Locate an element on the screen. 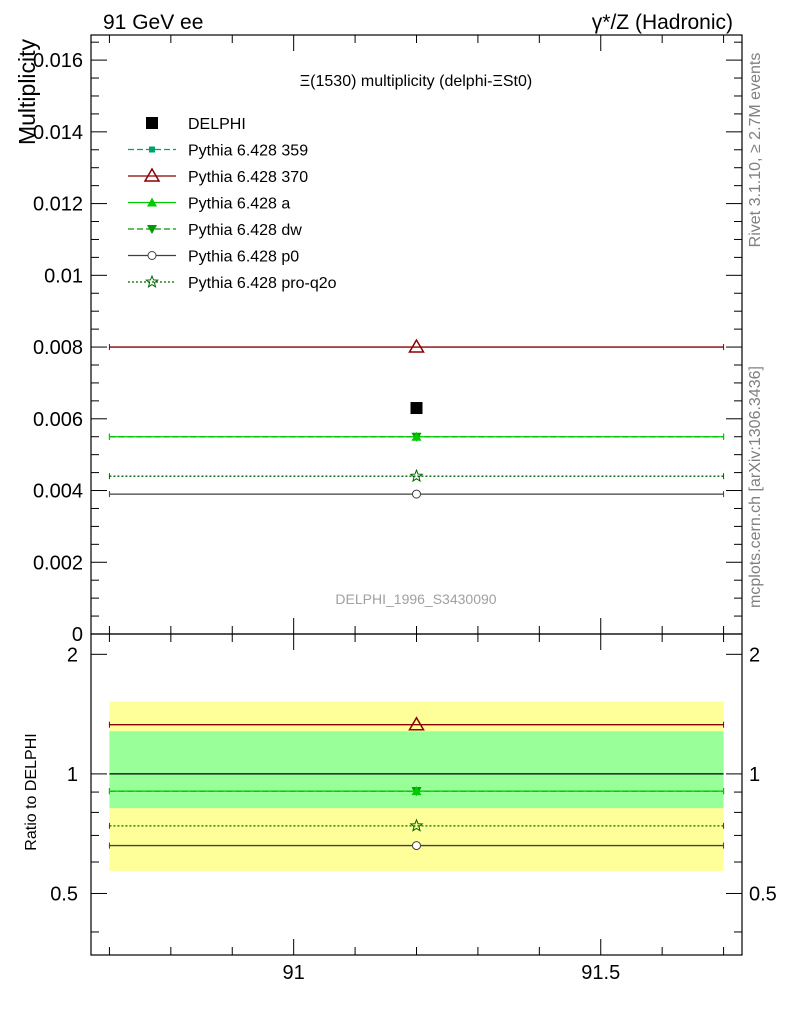 The image size is (786, 1024). series-marker-pp0 is located at coordinates (416, 494).